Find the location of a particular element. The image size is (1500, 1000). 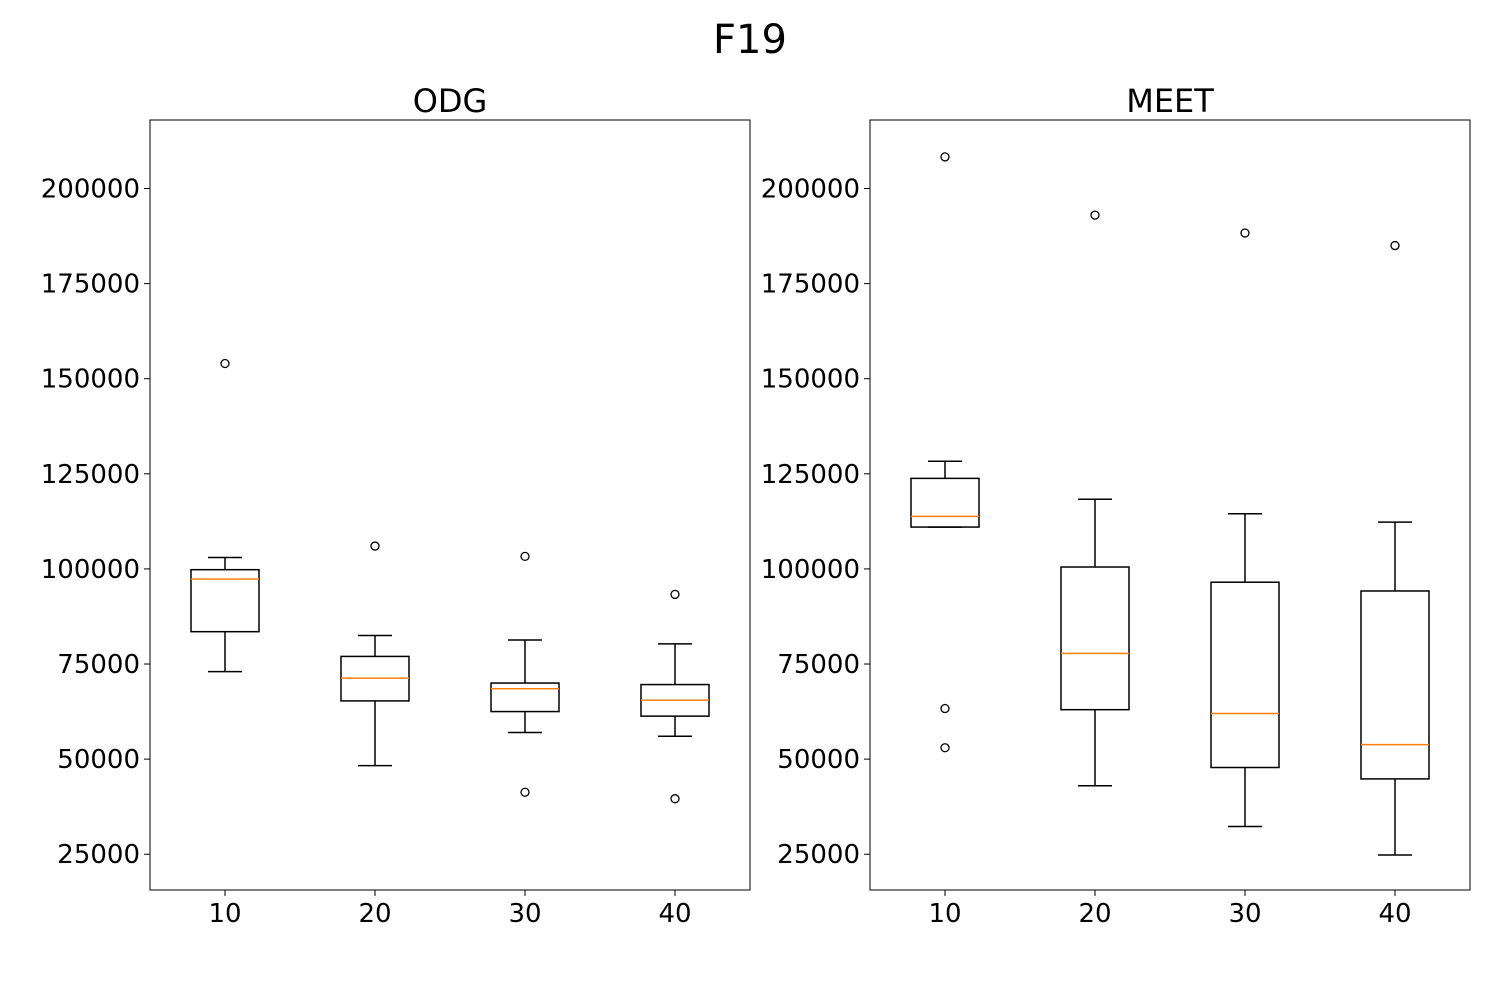

panel-title-meet: MEET is located at coordinates (1170, 101).